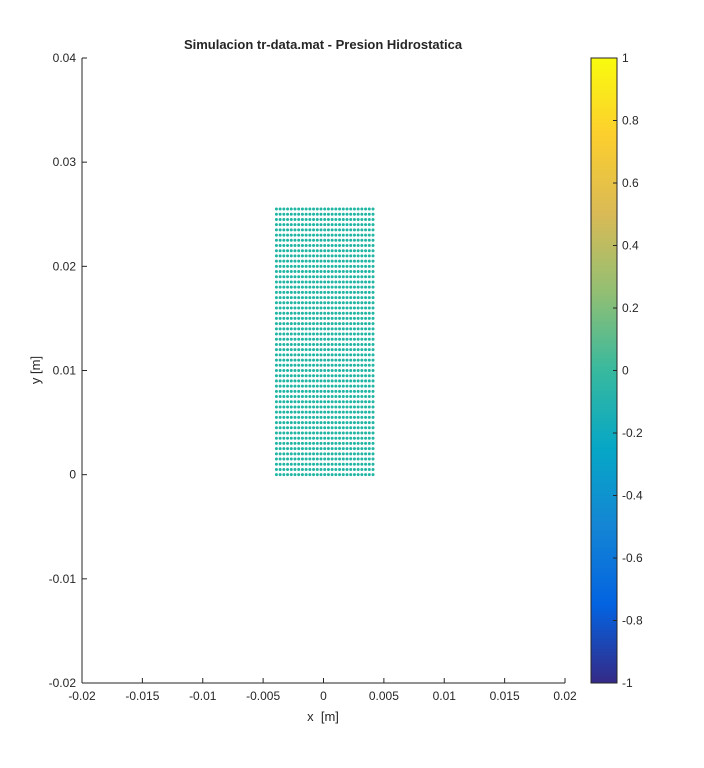 The width and height of the screenshot is (704, 768). I want to click on x-tick-label: 0, so click(323, 696).